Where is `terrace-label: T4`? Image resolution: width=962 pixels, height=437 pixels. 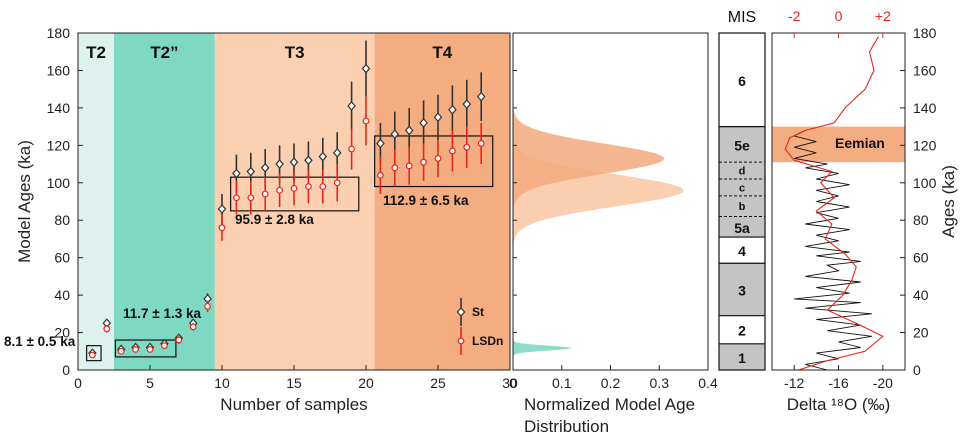 terrace-label: T4 is located at coordinates (442, 52).